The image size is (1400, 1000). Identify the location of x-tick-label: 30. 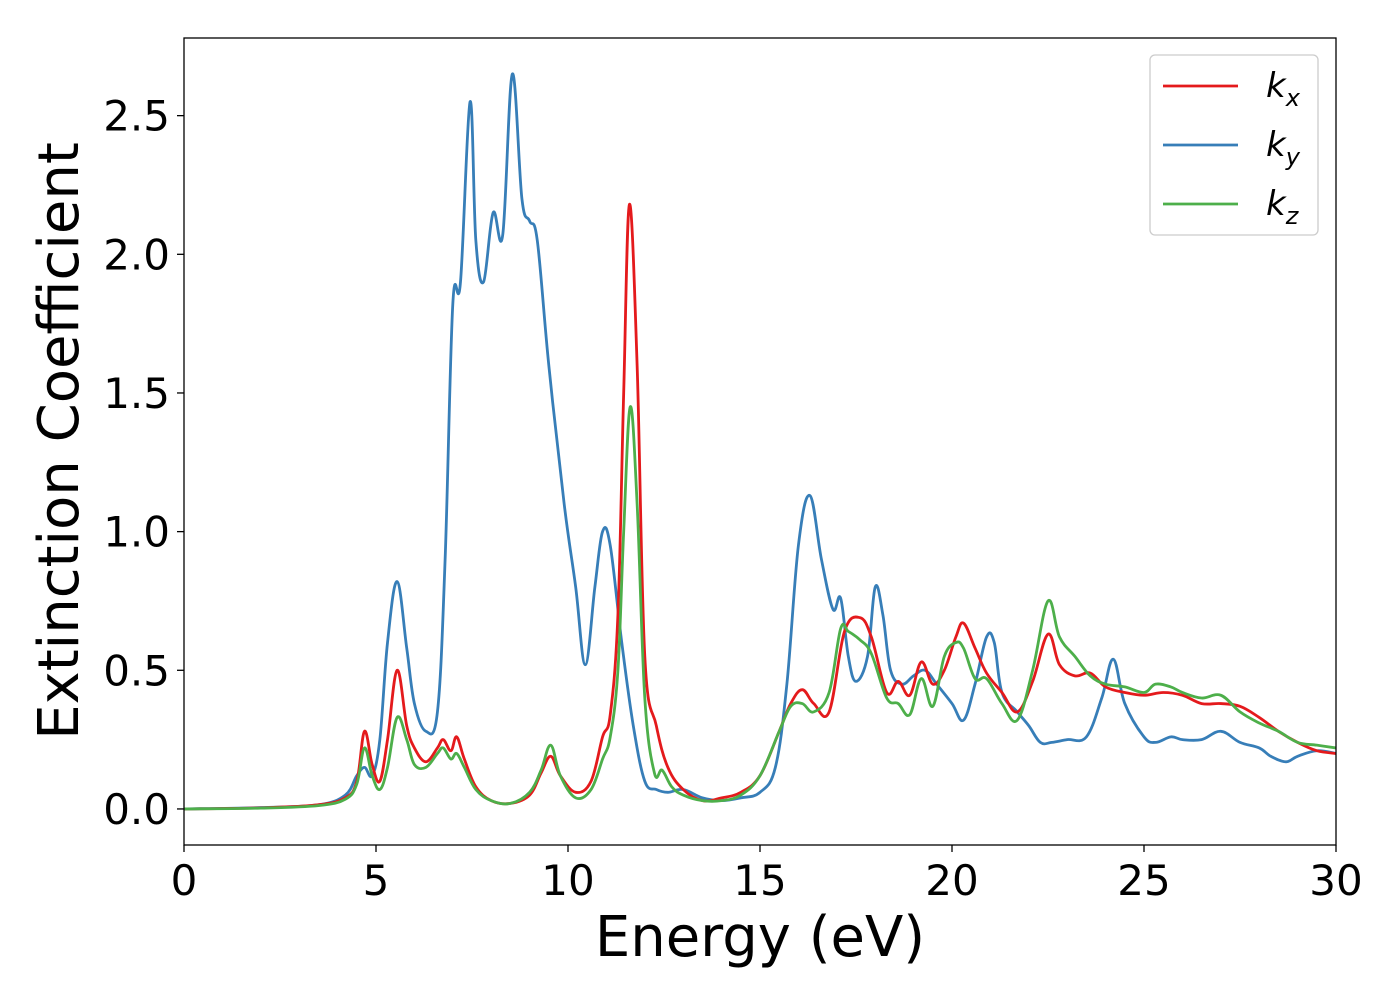
(1335, 880).